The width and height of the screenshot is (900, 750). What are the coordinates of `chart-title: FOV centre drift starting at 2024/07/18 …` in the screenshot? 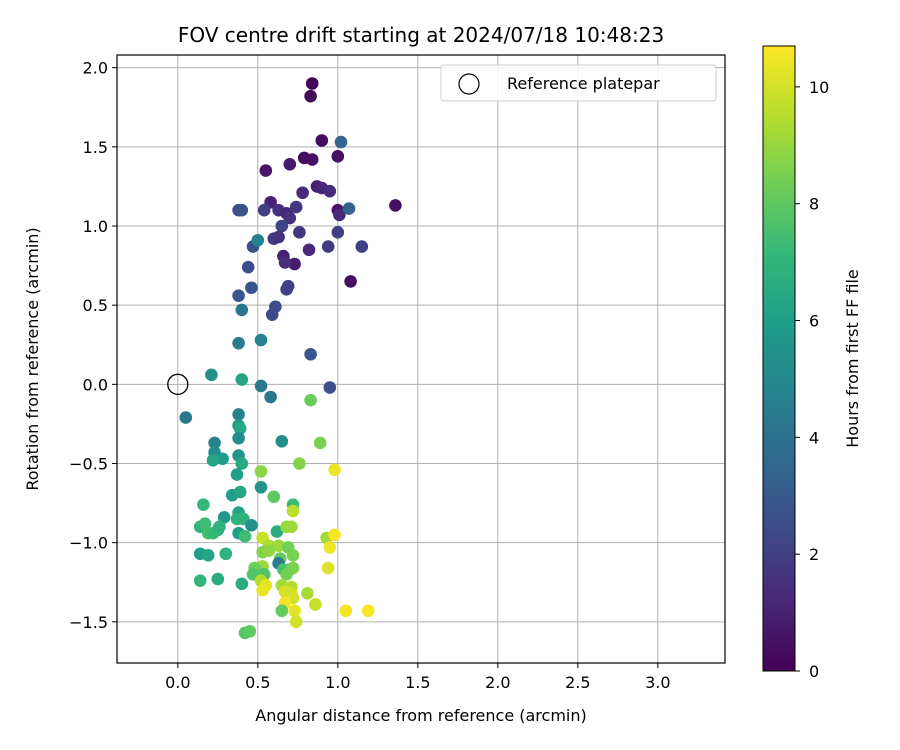 It's located at (421, 35).